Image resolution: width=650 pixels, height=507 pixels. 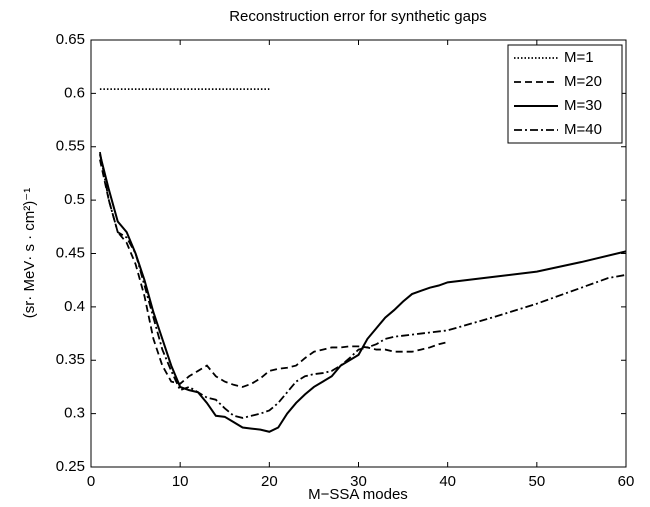 What do you see at coordinates (269, 481) in the screenshot?
I see `x-tick-label: 20` at bounding box center [269, 481].